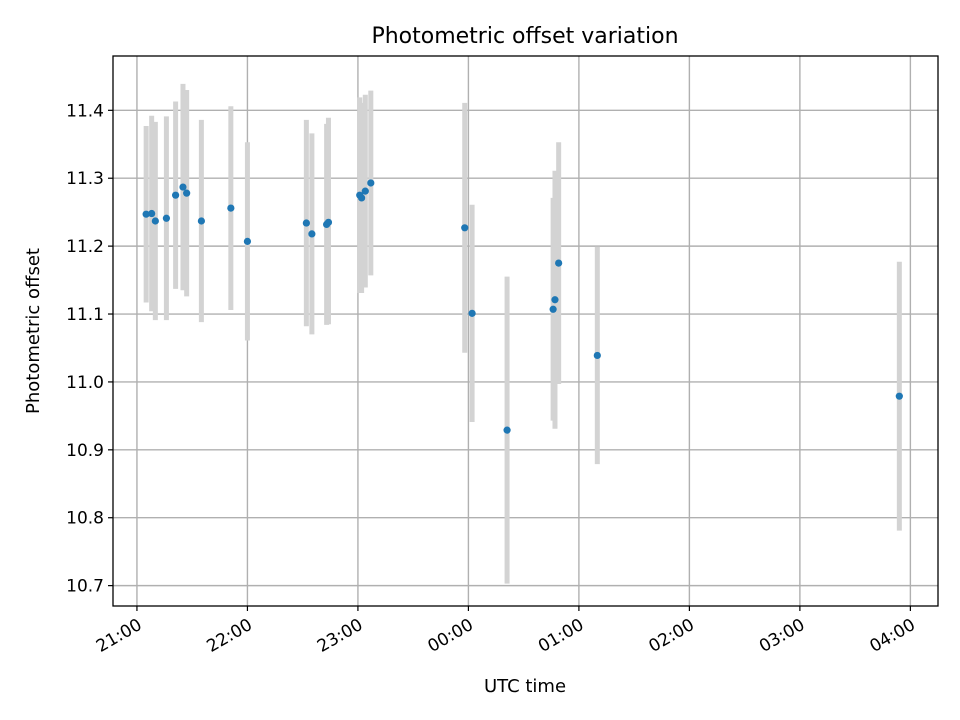 The height and width of the screenshot is (720, 960). I want to click on y-tick-label: 11.0, so click(85, 383).